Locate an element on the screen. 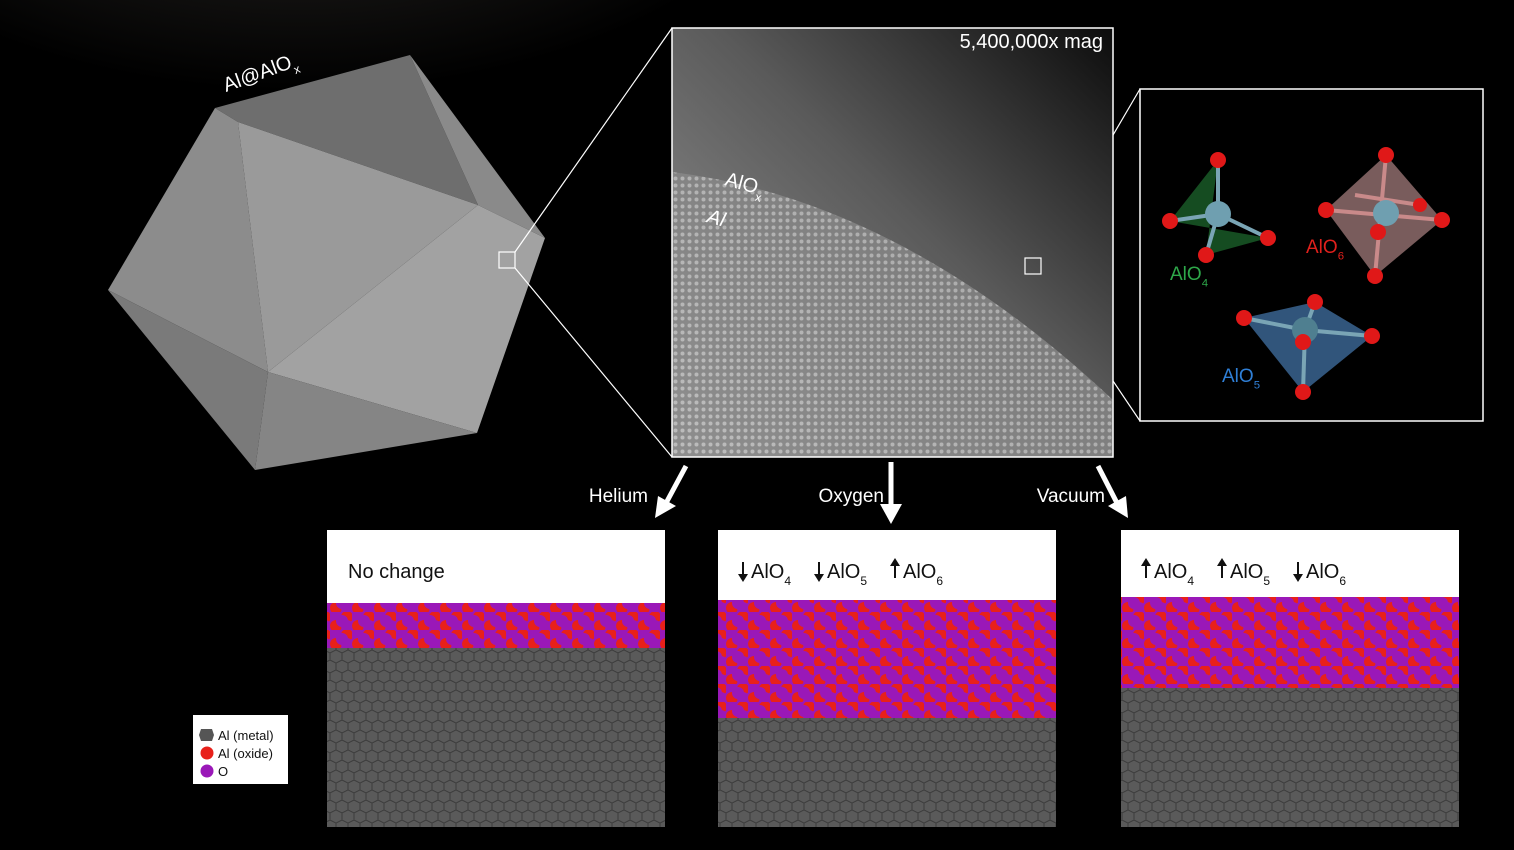 This screenshot has height=850, width=1514. legend-label: Al (metal) is located at coordinates (246, 735).